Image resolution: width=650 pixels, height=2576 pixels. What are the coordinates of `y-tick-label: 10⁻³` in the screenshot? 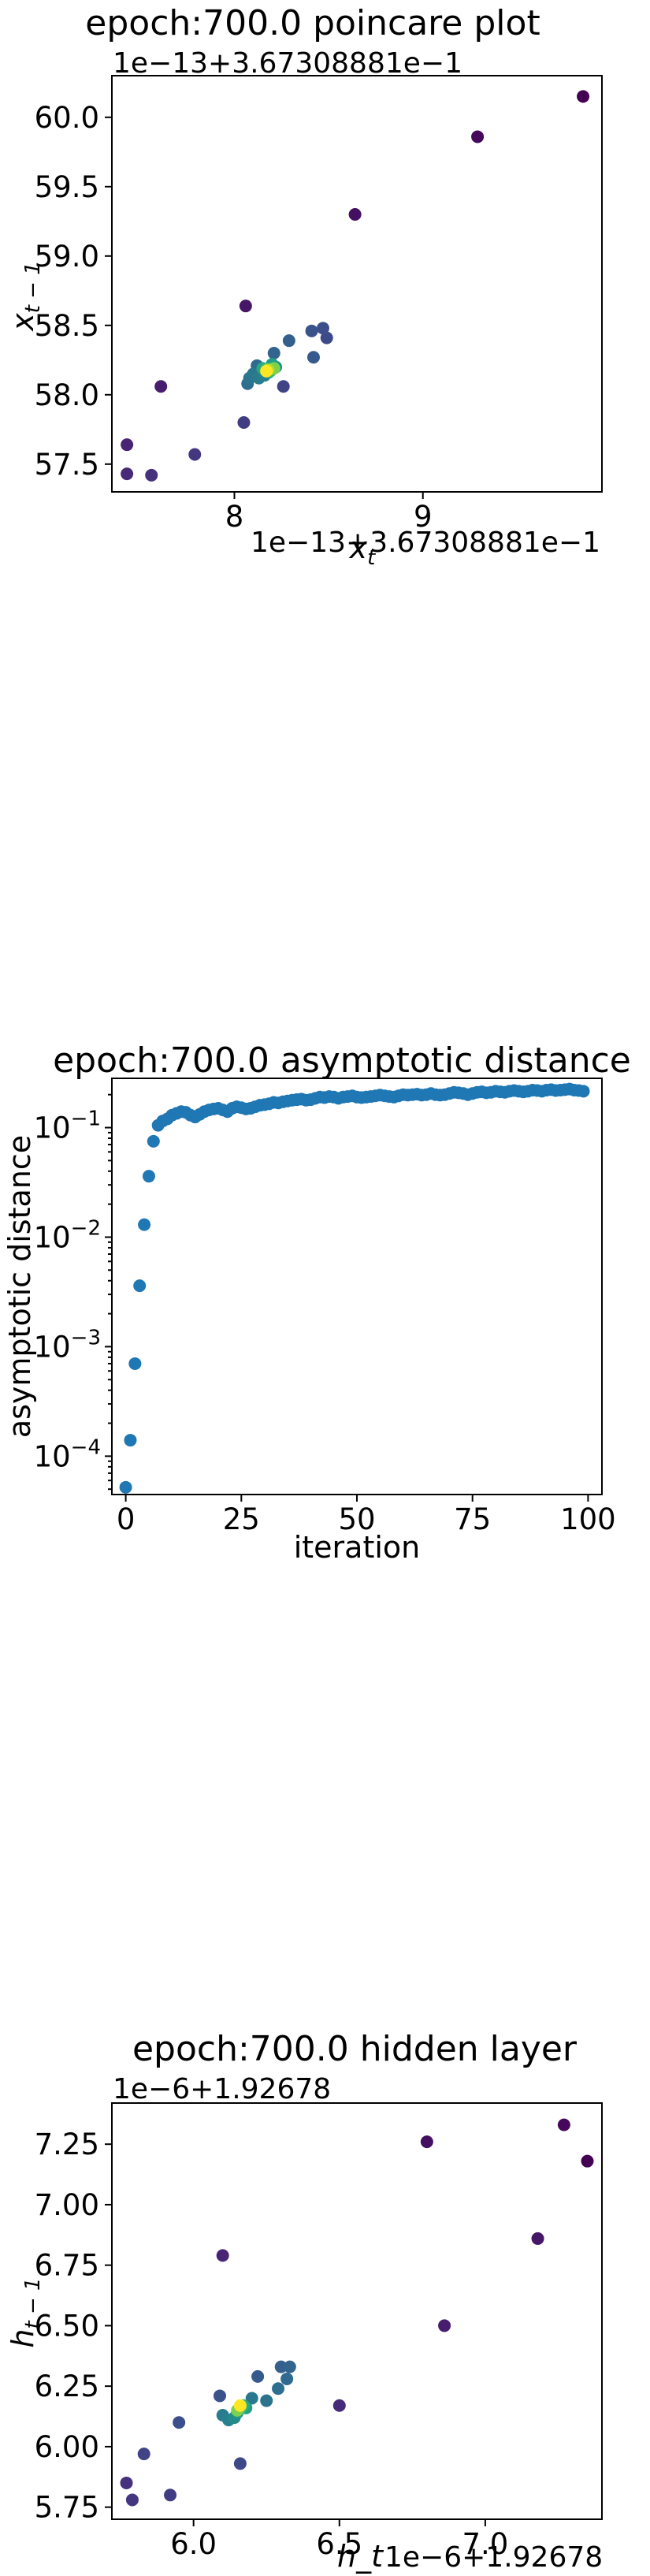 It's located at (67, 1345).